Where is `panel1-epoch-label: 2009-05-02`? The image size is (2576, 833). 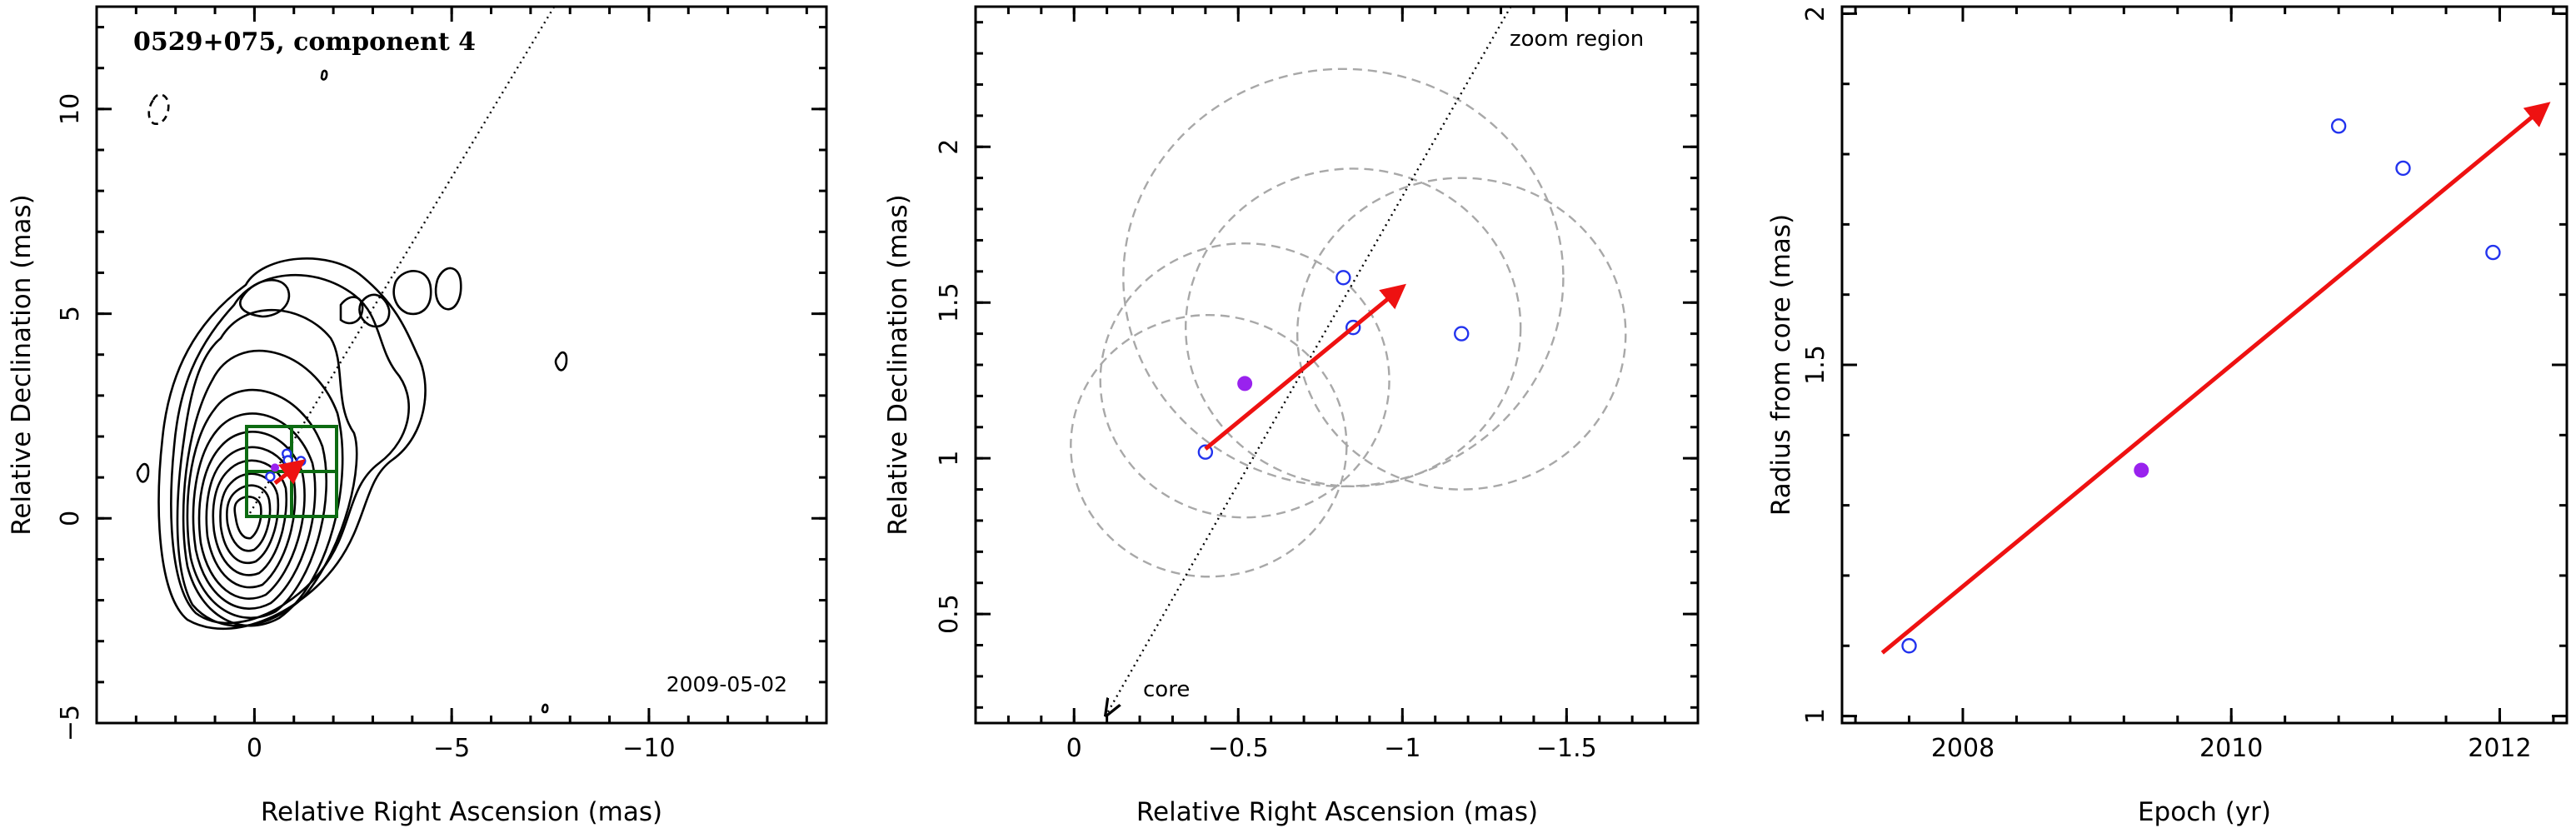 panel1-epoch-label: 2009-05-02 is located at coordinates (726, 684).